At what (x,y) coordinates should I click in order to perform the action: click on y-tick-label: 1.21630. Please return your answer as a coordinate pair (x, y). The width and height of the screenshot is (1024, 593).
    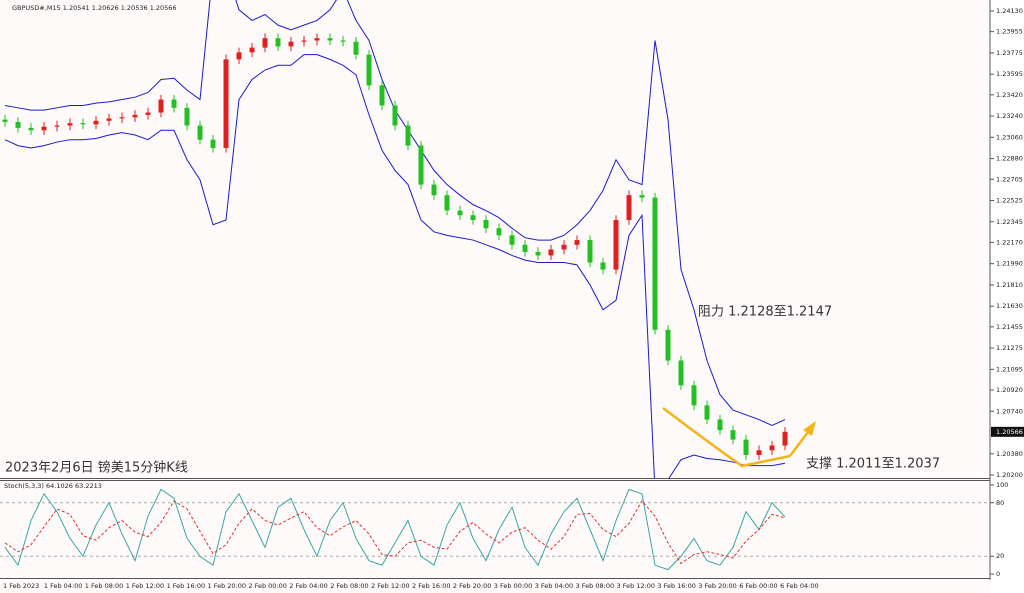
    Looking at the image, I should click on (1009, 306).